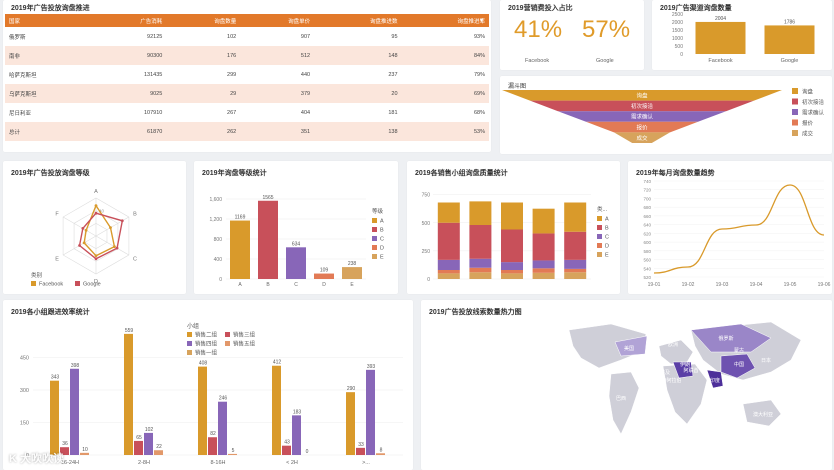 The width and height of the screenshot is (834, 470). Describe the element at coordinates (481, 21) in the screenshot. I see `sort-icon: ▼` at that location.